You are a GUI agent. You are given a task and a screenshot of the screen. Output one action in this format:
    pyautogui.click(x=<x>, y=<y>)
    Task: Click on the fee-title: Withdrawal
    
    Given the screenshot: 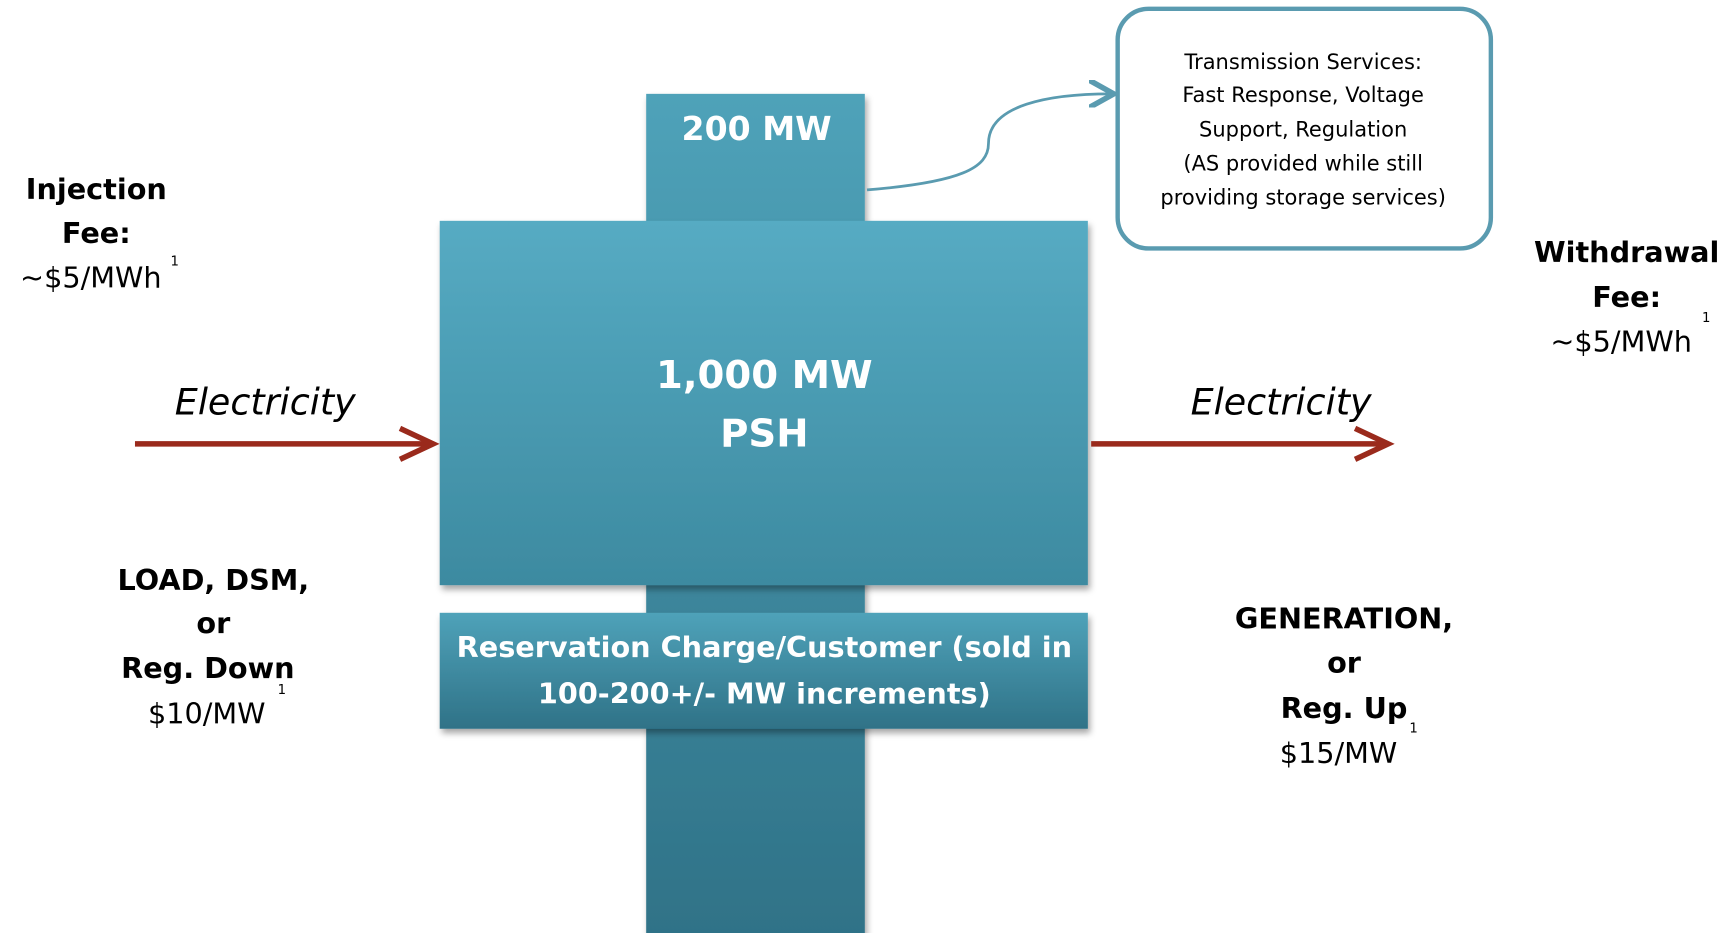 What is the action you would take?
    pyautogui.click(x=1626, y=252)
    